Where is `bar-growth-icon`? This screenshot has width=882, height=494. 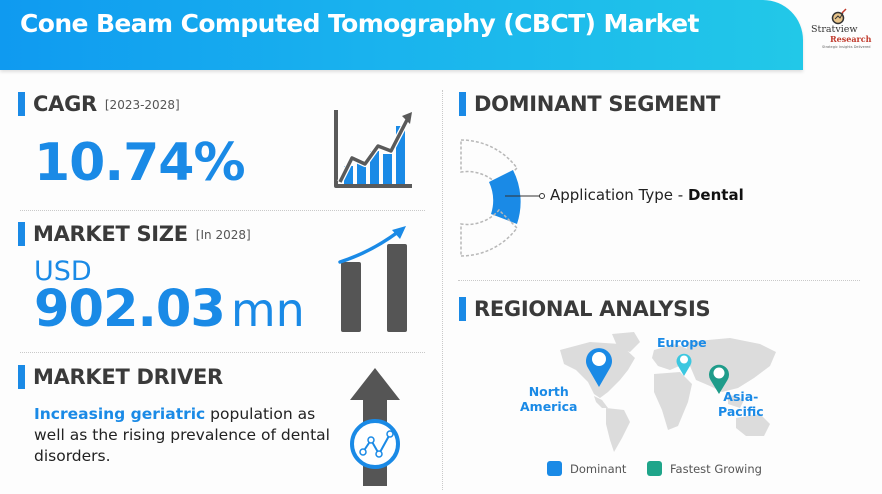
bar-growth-icon is located at coordinates (372, 279).